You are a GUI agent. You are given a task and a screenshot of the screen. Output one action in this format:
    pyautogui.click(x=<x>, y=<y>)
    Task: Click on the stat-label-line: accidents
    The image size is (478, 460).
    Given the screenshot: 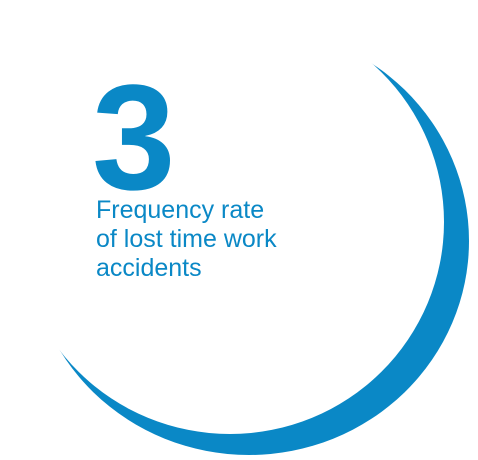 What is the action you would take?
    pyautogui.click(x=149, y=268)
    